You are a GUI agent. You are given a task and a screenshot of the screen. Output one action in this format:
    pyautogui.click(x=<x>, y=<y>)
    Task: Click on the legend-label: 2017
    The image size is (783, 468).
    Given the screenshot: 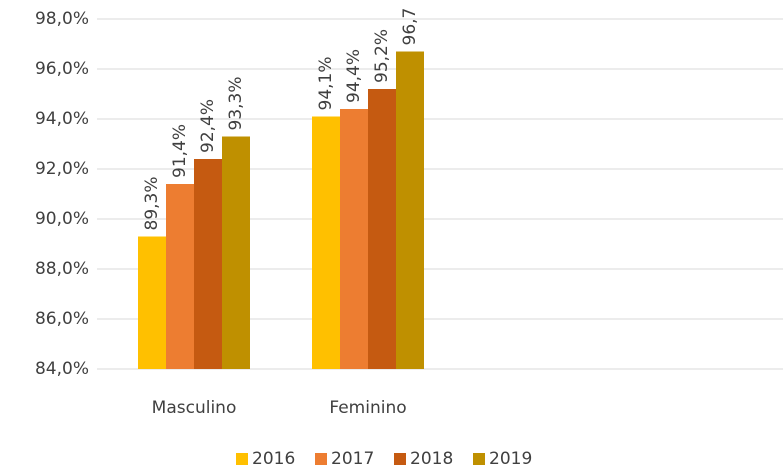 What is the action you would take?
    pyautogui.click(x=352, y=458)
    